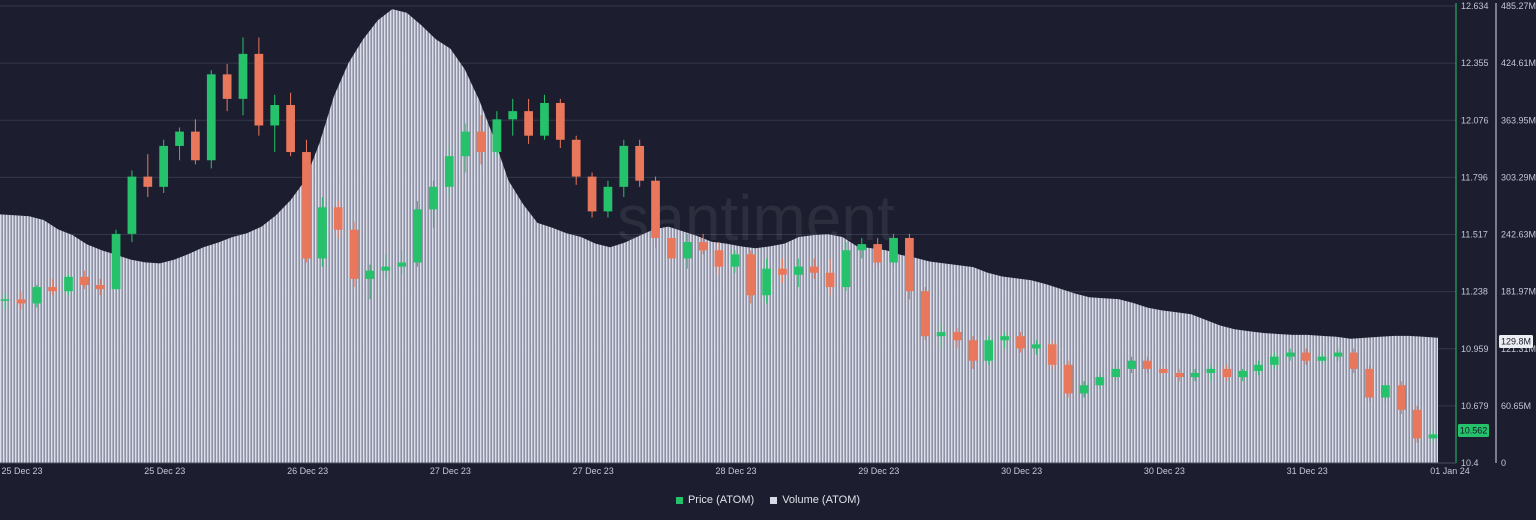 The width and height of the screenshot is (1536, 520). Describe the element at coordinates (821, 500) in the screenshot. I see `legend-label-volume: Volume (ATOM)` at that location.